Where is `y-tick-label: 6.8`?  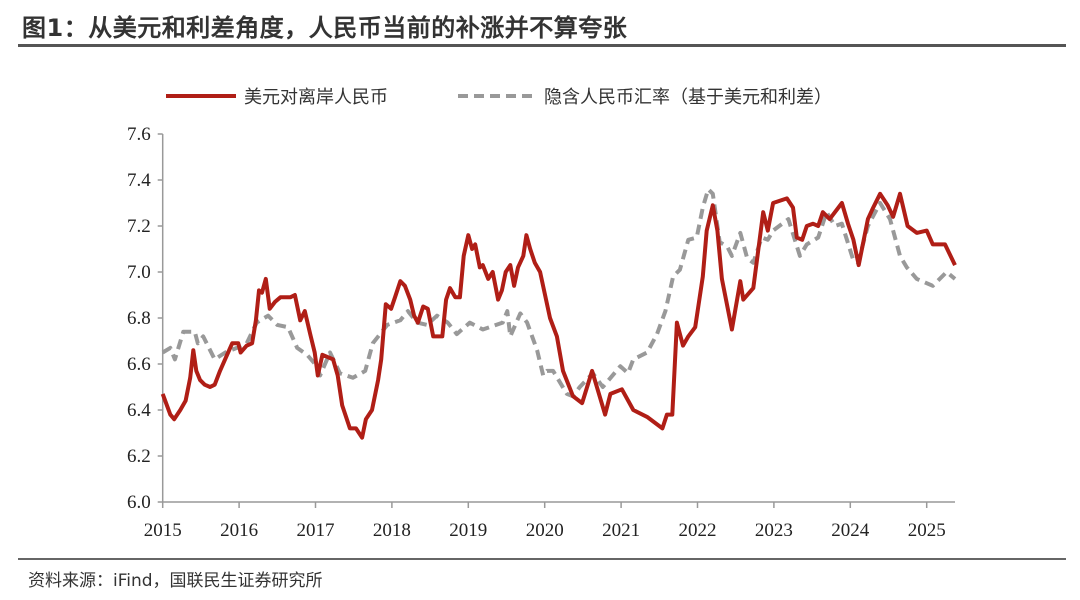 y-tick-label: 6.8 is located at coordinates (139, 318).